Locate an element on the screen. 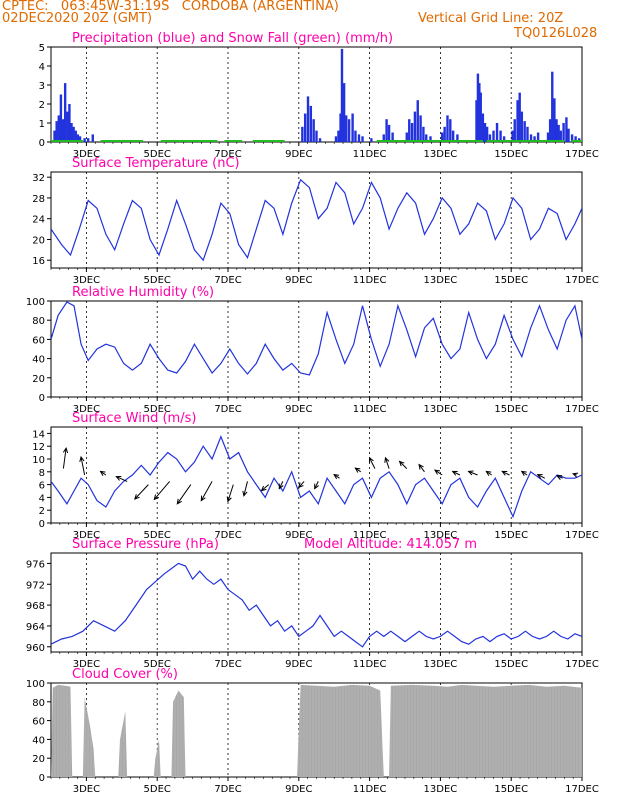  y-tick-label: 16 is located at coordinates (38, 261).